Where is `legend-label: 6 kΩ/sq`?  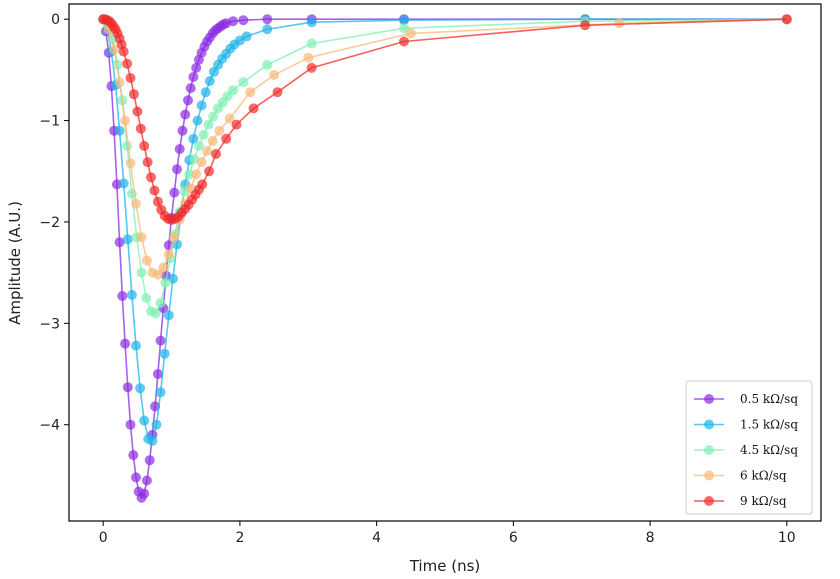 legend-label: 6 kΩ/sq is located at coordinates (763, 476).